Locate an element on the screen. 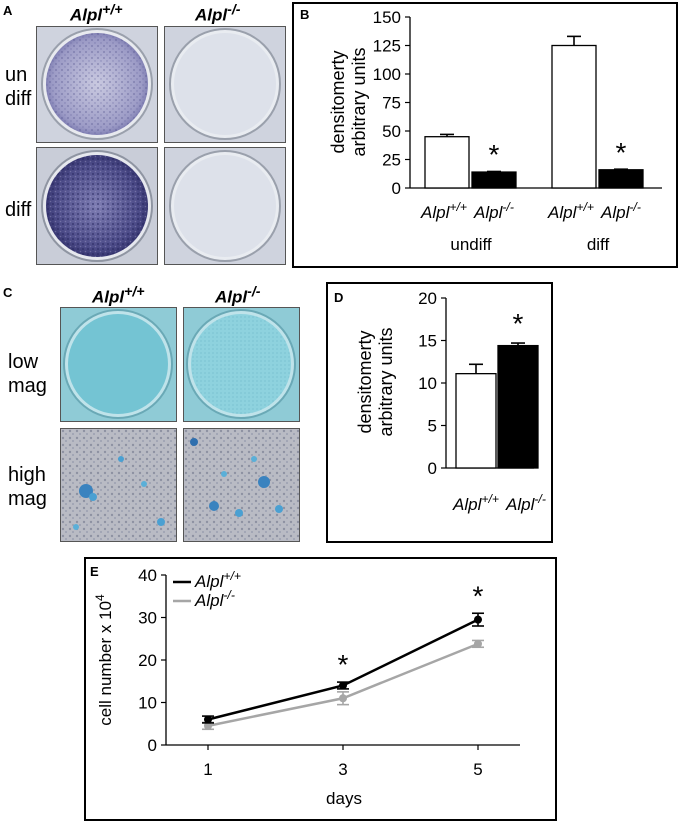 The height and width of the screenshot is (823, 680). panel-e-y-tick-label: 20 is located at coordinates (147, 660).